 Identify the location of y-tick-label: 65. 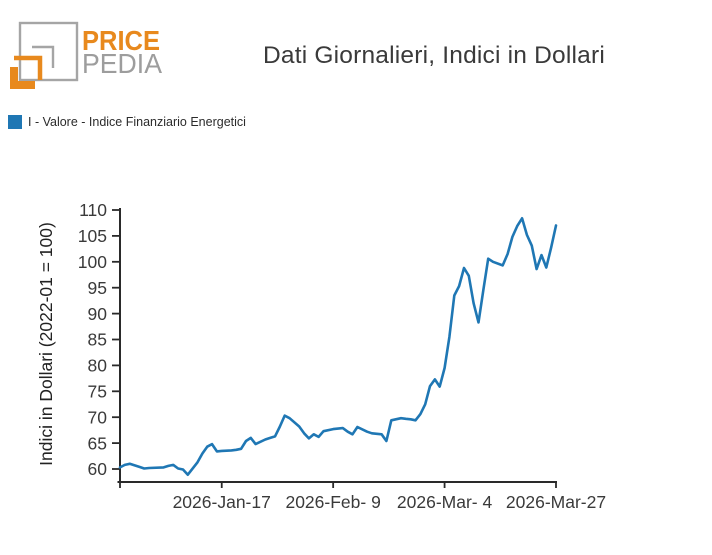
(97, 443).